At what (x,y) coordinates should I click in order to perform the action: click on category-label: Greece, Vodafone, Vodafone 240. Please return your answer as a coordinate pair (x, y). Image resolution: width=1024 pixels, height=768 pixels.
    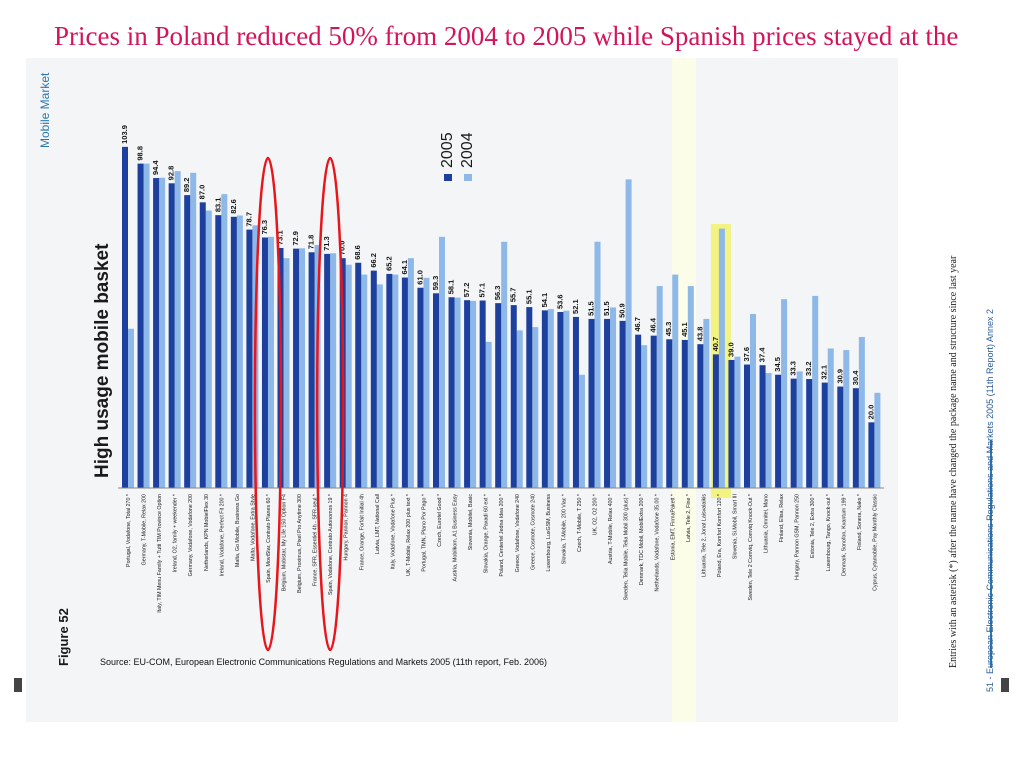
    Looking at the image, I should click on (518, 533).